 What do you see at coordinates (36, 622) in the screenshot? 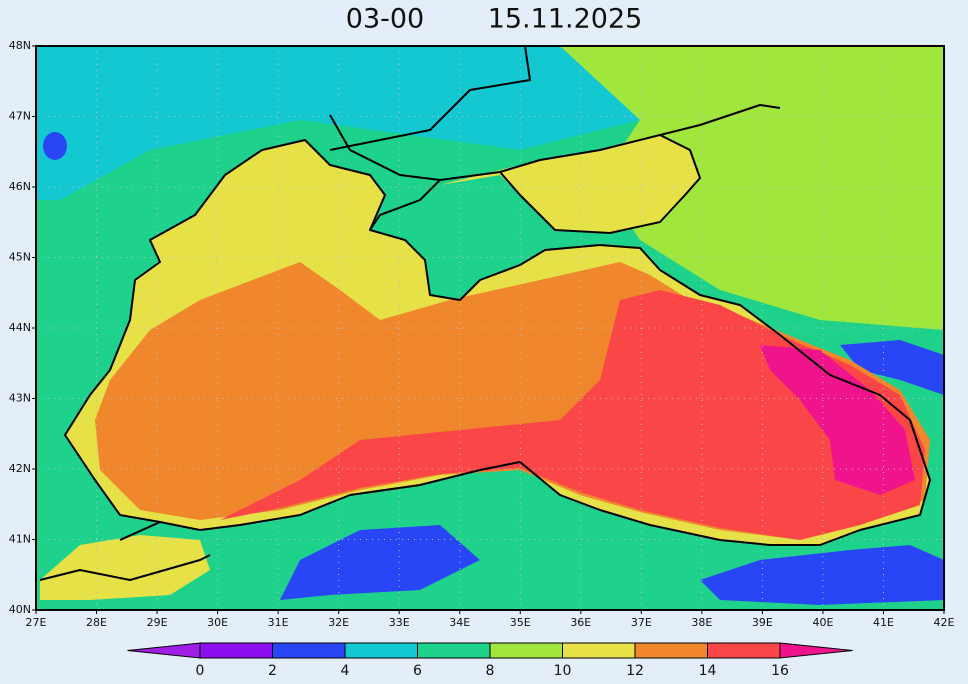
I see `lon-tick-label: 27E` at bounding box center [36, 622].